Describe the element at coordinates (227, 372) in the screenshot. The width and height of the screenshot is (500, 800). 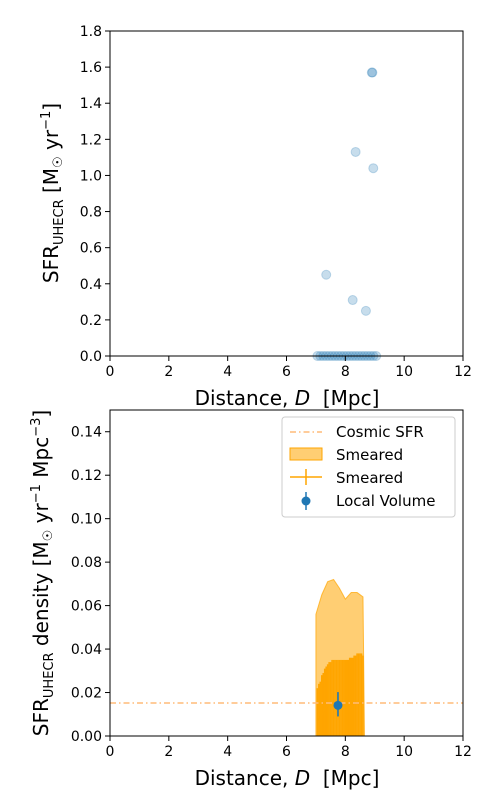
I see `top-x-tick-label: 4` at that location.